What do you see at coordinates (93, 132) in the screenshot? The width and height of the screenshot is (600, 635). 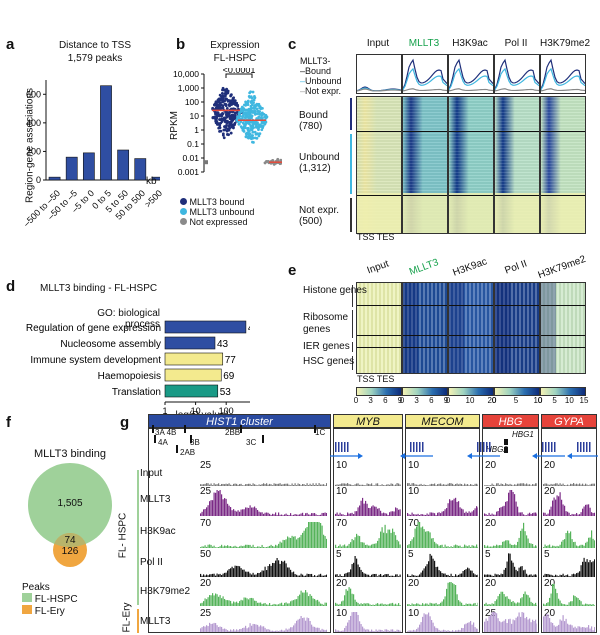 I see `panel-a-chart: 0 200 400 600` at bounding box center [93, 132].